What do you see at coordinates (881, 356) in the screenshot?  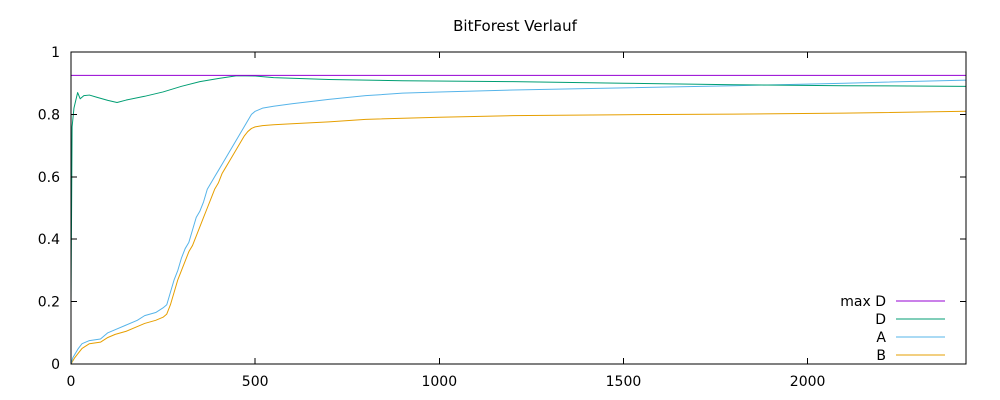 I see `legend-label-b: B` at bounding box center [881, 356].